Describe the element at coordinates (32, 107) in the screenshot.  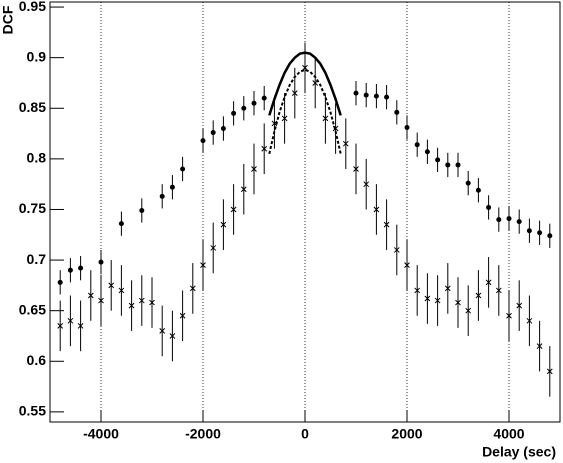
I see `y-tick-label: 0.85` at that location.